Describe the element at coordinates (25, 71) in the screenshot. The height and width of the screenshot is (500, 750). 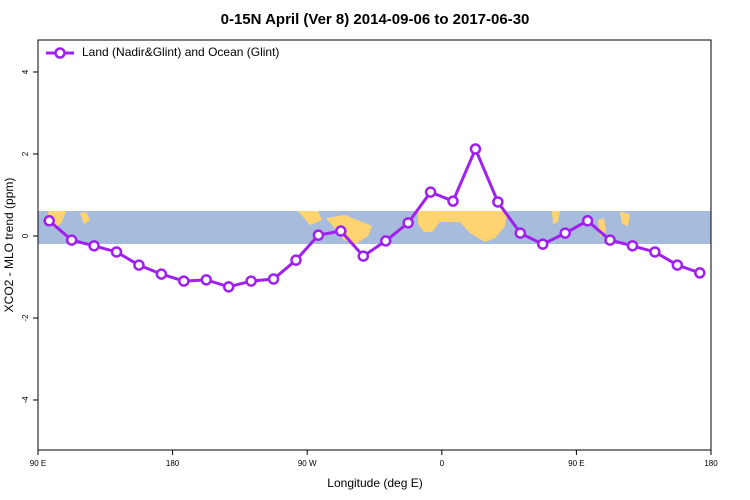
I see `y-tick-label: 4` at that location.